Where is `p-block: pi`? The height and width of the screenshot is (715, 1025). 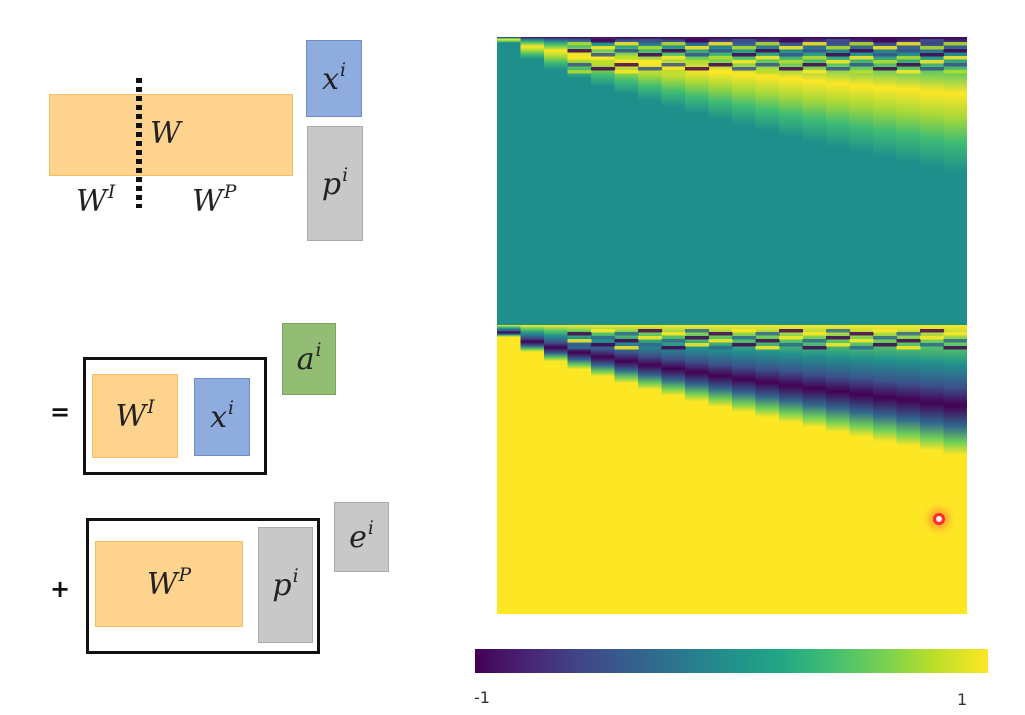 p-block: pi is located at coordinates (285, 585).